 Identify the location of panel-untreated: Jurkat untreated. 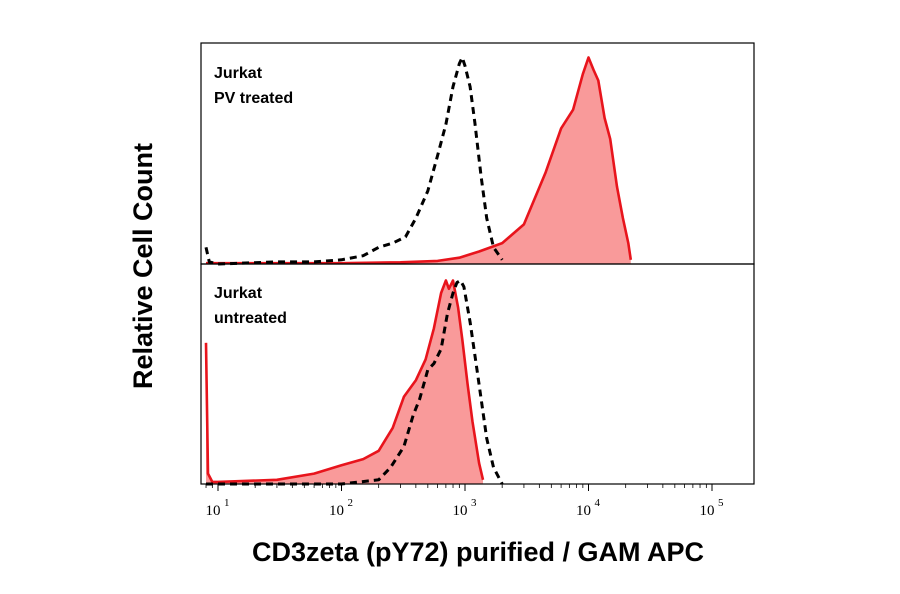
(354, 382).